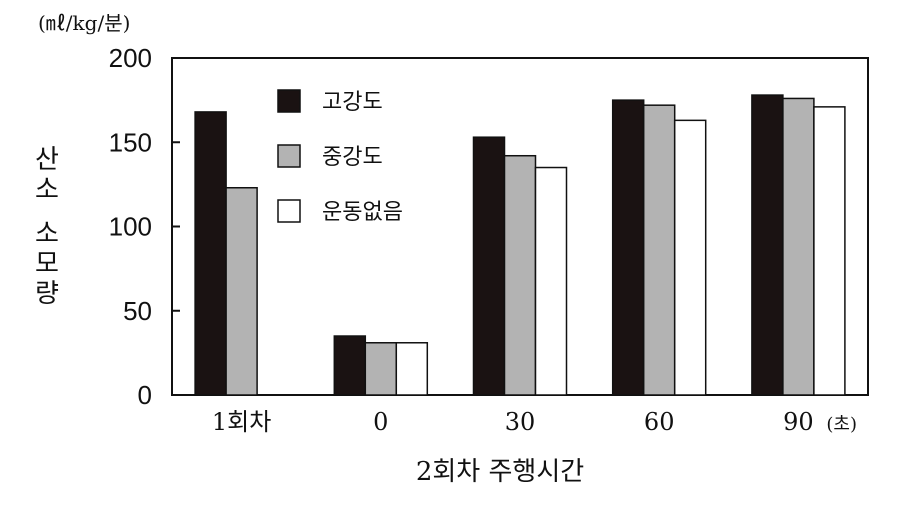 The width and height of the screenshot is (900, 508). What do you see at coordinates (659, 422) in the screenshot?
I see `x-category-label: 60` at bounding box center [659, 422].